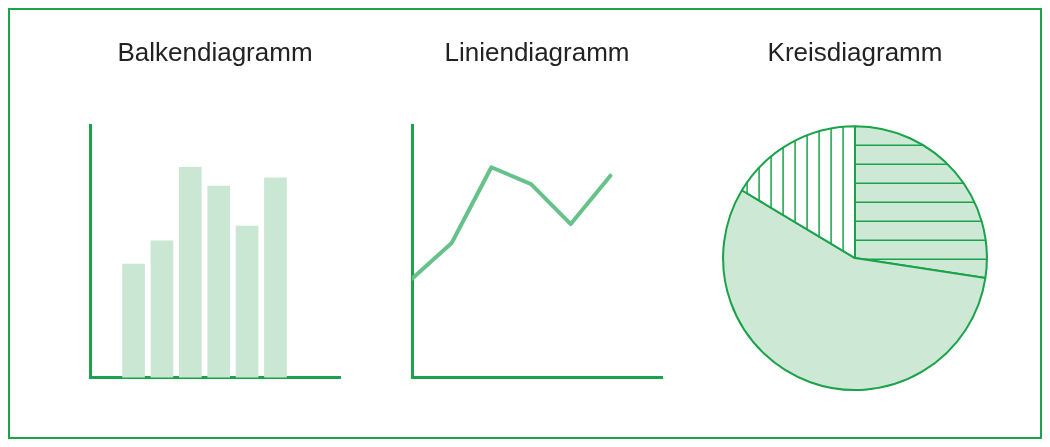 This screenshot has height=447, width=1050. I want to click on chart-title: Kreisdiagramm, so click(855, 51).